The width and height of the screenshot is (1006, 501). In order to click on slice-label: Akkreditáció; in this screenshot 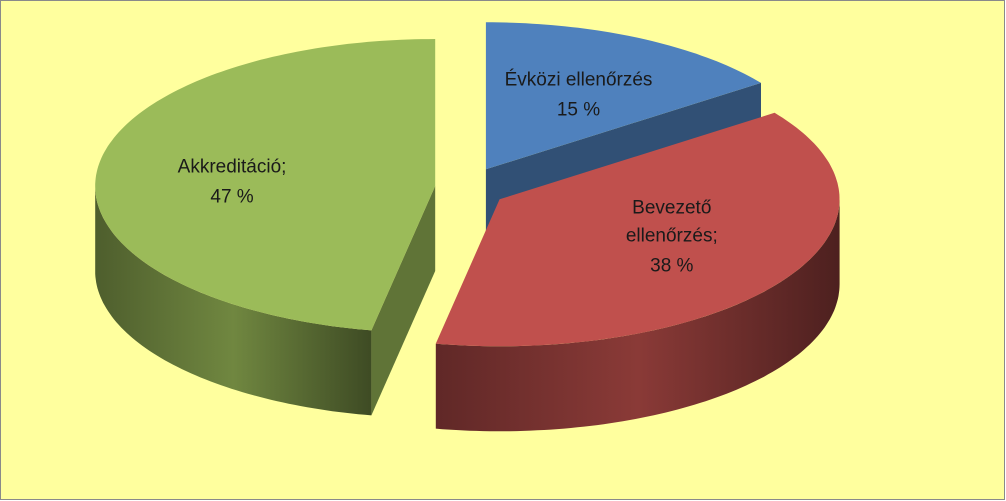, I will do `click(232, 167)`.